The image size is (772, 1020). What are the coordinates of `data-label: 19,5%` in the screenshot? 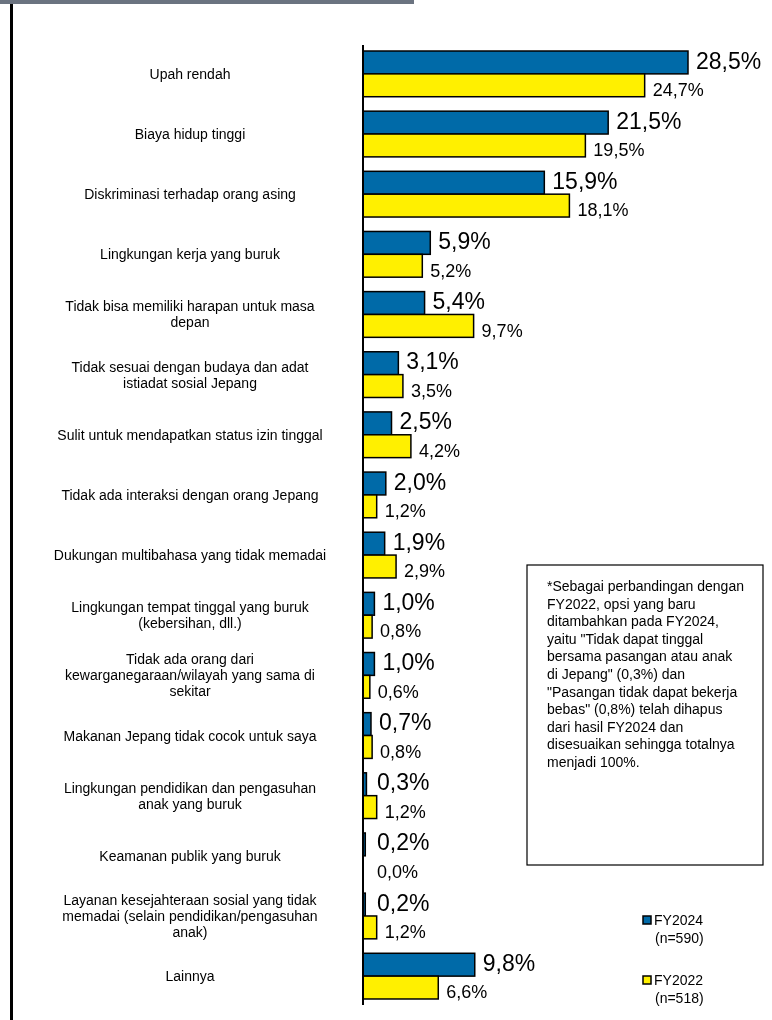 It's located at (619, 150).